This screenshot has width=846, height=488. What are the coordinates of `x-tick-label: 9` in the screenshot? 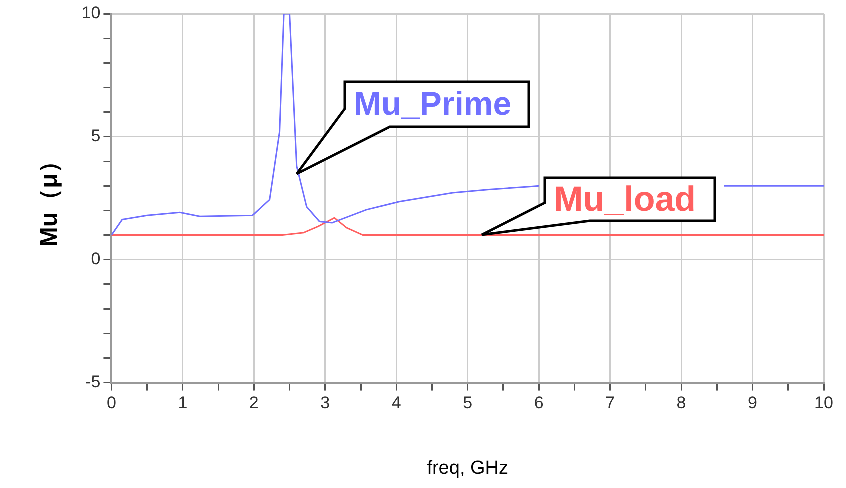 It's located at (753, 403).